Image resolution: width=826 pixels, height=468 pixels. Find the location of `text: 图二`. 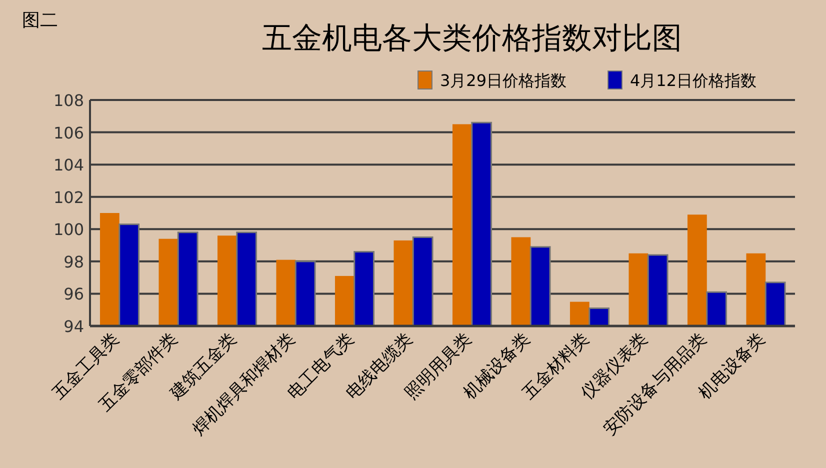

text: 图二 is located at coordinates (40, 20).